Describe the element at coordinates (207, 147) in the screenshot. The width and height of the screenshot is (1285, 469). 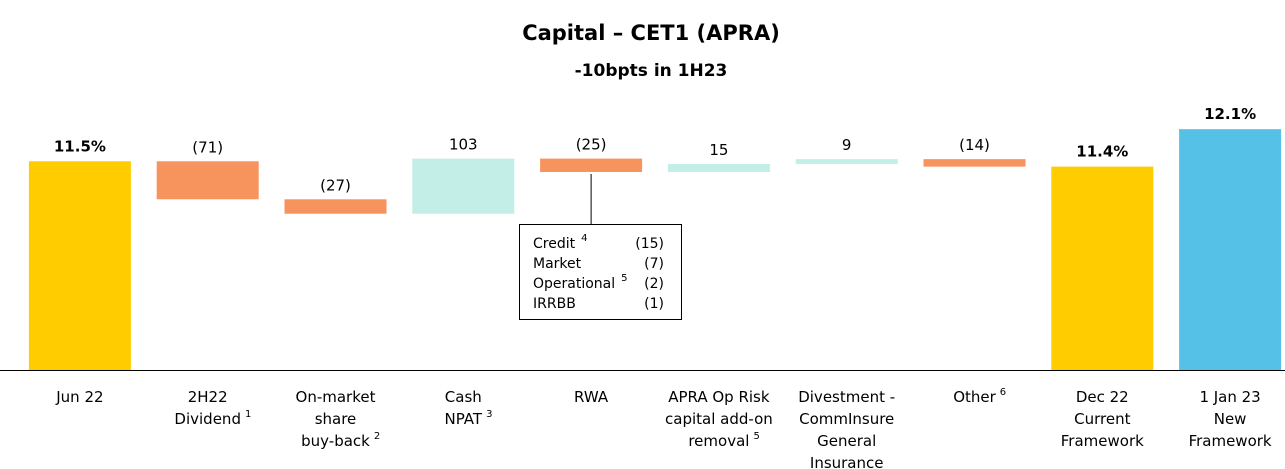
I see `value-label: (71)` at that location.